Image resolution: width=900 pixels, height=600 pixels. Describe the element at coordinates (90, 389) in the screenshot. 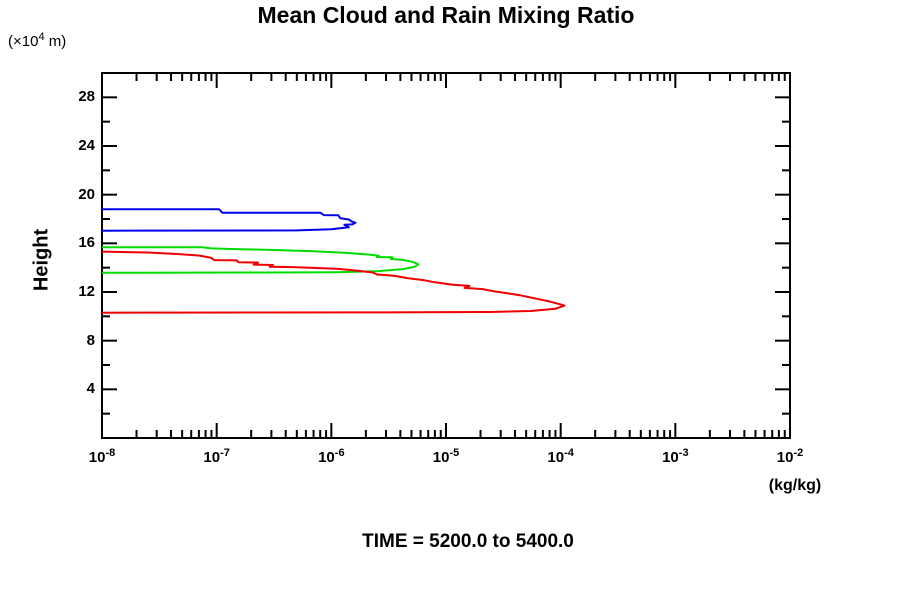

I see `y-tick-label: 4` at that location.